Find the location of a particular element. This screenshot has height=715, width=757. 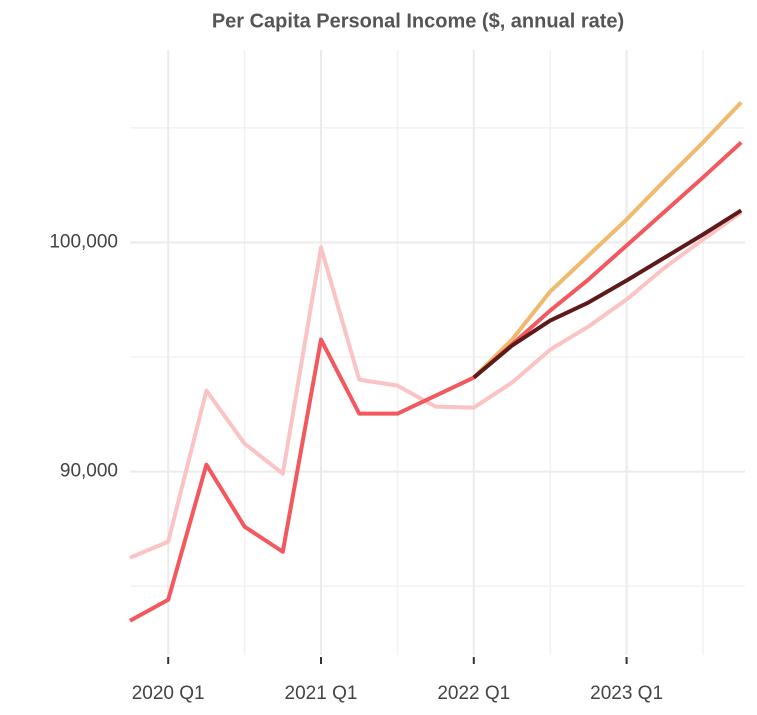

x-tick-label: 2020 Q1 is located at coordinates (168, 693).